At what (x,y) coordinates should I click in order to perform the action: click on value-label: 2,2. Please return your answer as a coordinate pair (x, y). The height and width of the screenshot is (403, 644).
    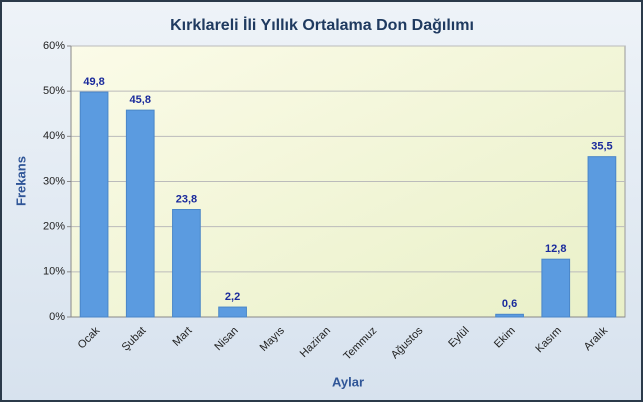
    Looking at the image, I should click on (232, 297).